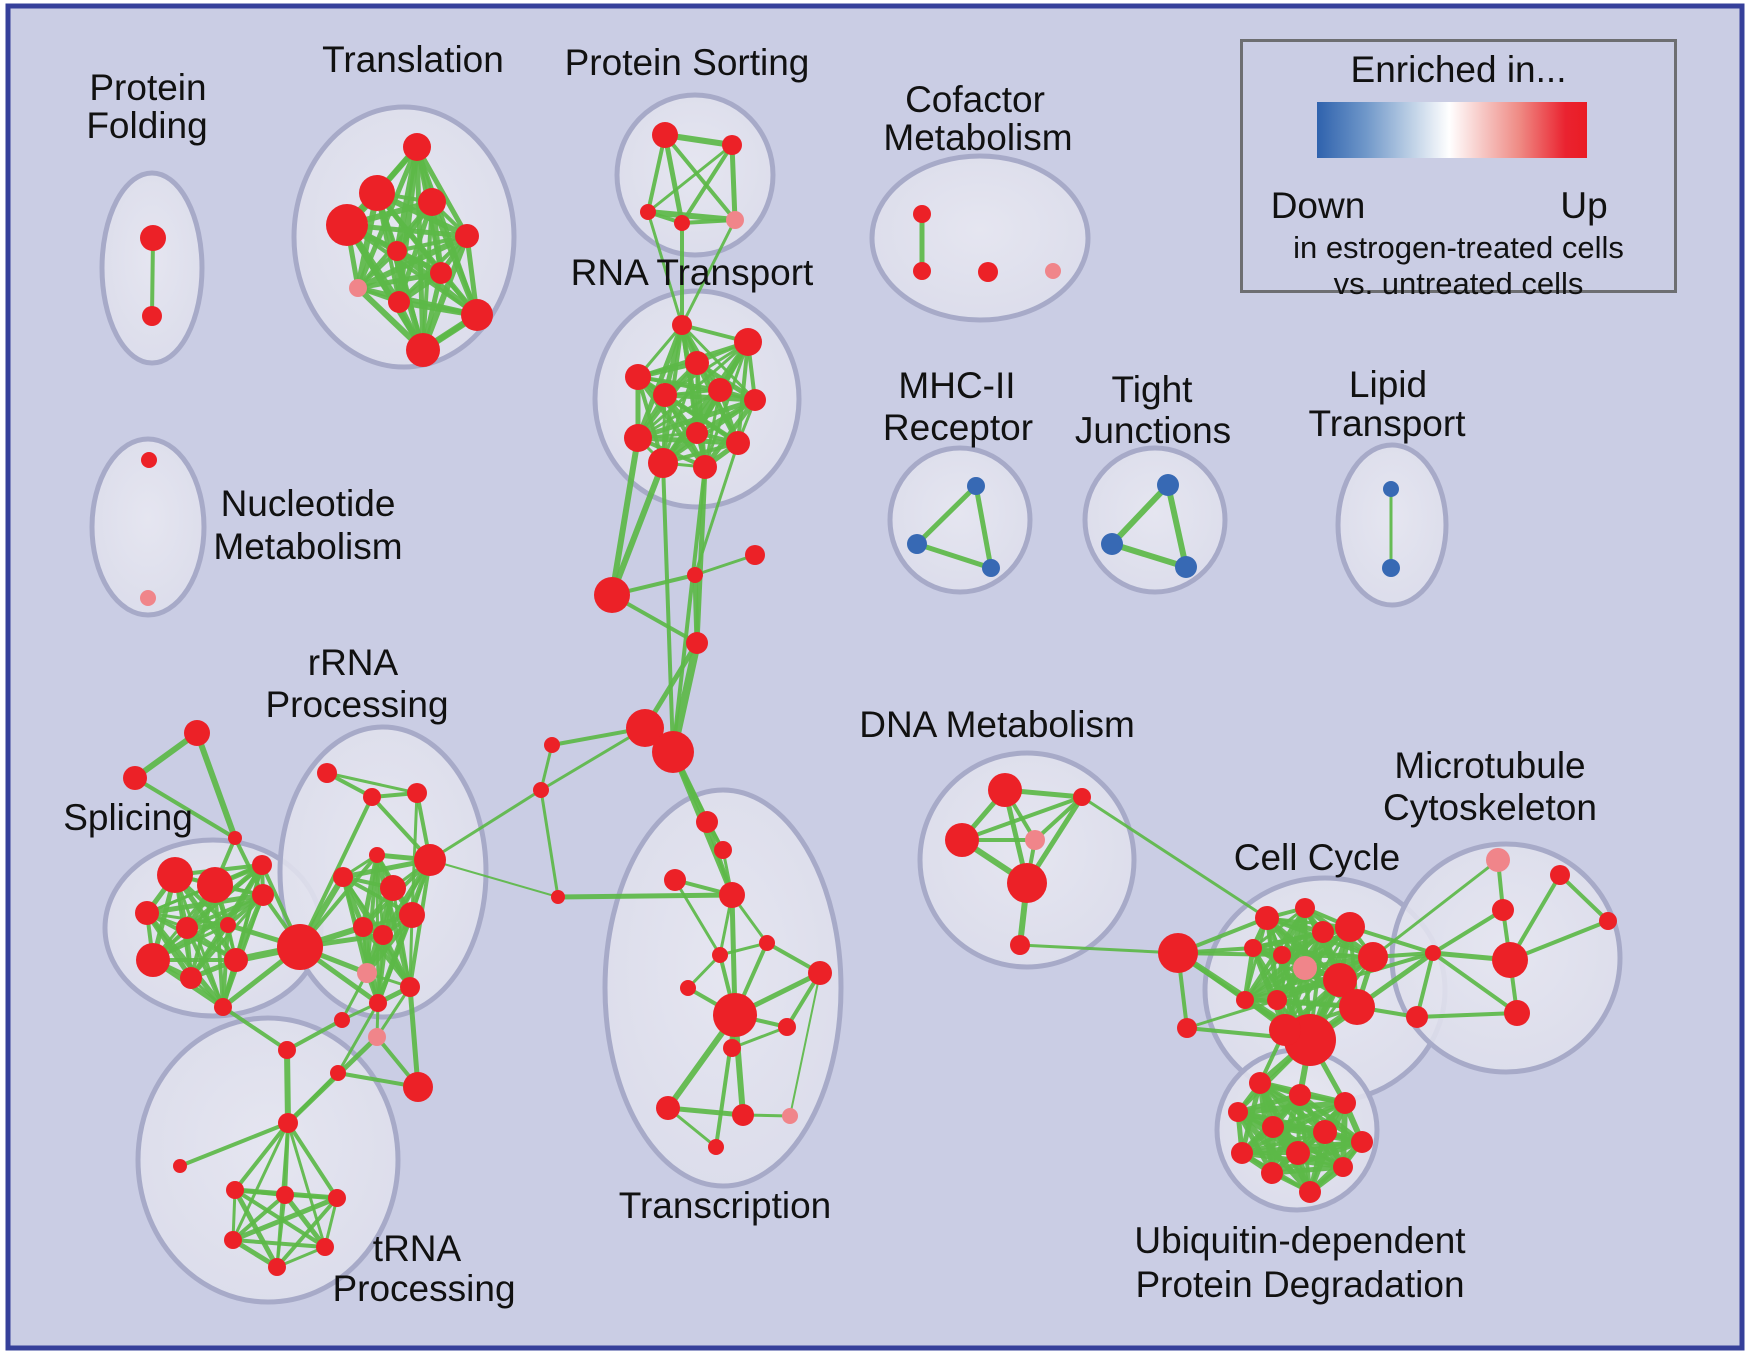 The image size is (1750, 1360). Describe the element at coordinates (236, 960) in the screenshot. I see `node-sp8` at that location.